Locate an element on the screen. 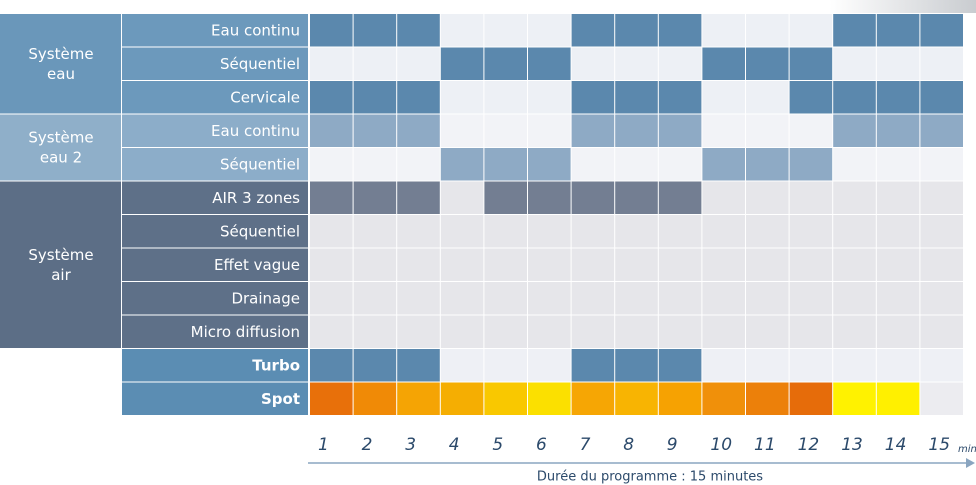 Image resolution: width=976 pixels, height=485 pixels. minute-label: 10 is located at coordinates (721, 445).